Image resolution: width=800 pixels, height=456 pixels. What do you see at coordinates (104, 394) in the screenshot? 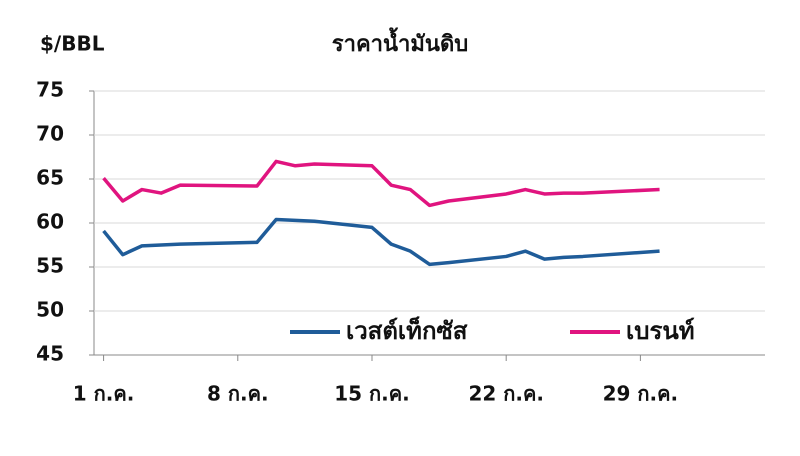
I see `x-tick-label: 1 ก.ค.` at bounding box center [104, 394].